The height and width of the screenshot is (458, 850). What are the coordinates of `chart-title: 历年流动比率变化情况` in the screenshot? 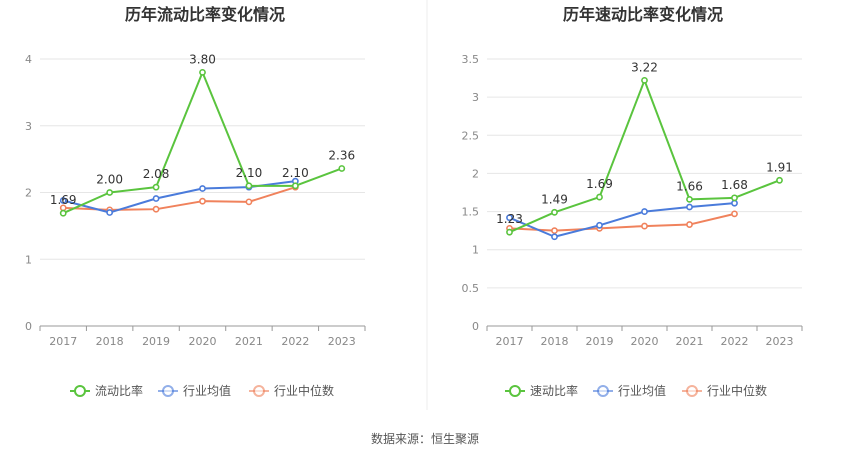 It's located at (205, 14).